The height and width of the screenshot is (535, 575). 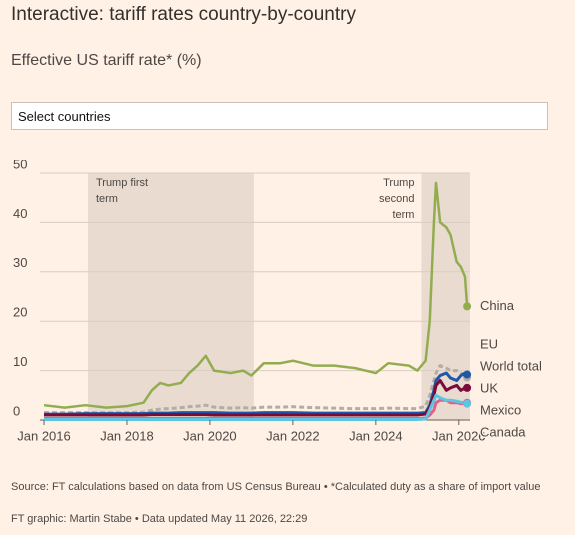 What do you see at coordinates (20, 312) in the screenshot?
I see `y-tick-label: 20` at bounding box center [20, 312].